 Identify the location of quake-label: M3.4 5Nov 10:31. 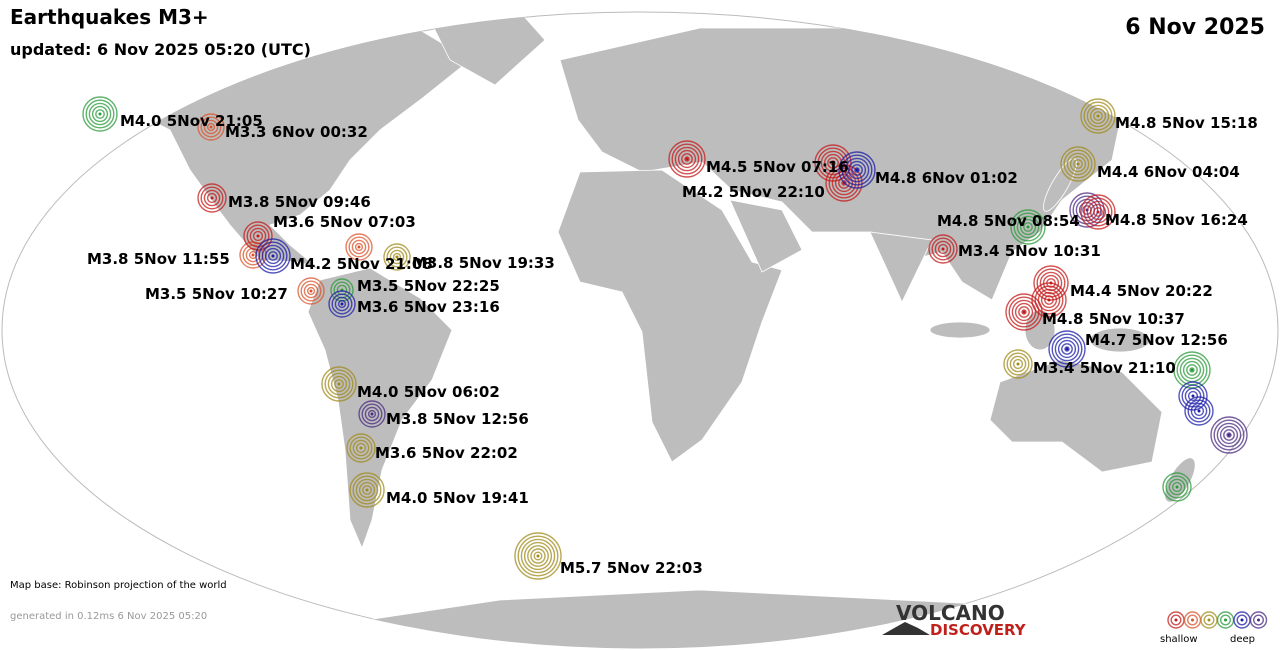
(1029, 251).